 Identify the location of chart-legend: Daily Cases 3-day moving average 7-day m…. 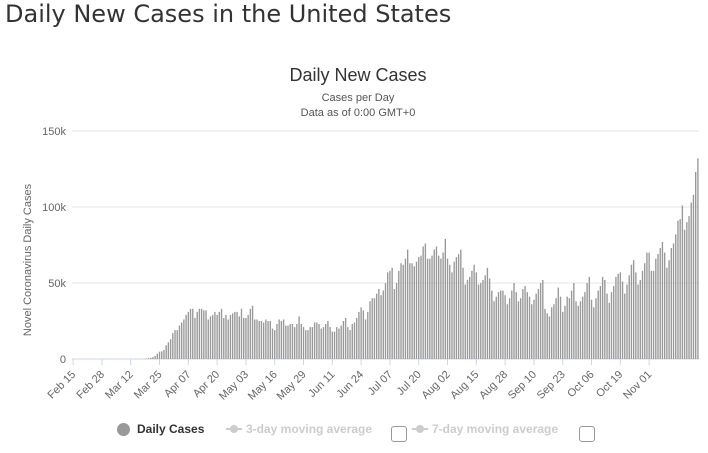
(354, 434).